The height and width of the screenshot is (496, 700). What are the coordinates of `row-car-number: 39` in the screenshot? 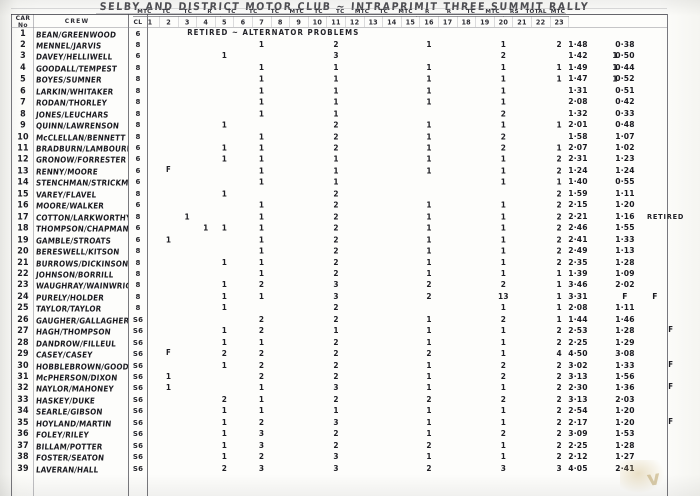 It's located at (23, 468).